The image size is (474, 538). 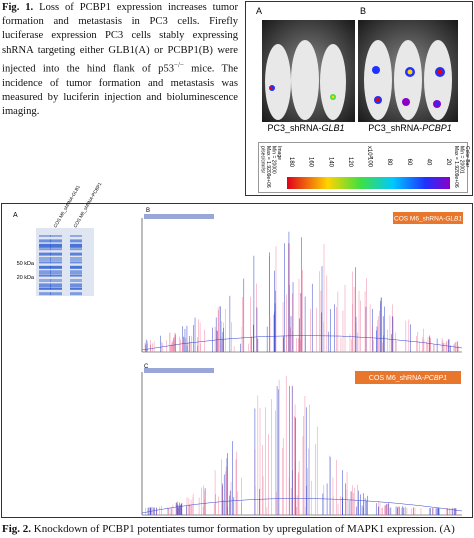 I want to click on colorbar-info: Max = 1.9209e+06, so click(x=456, y=167).